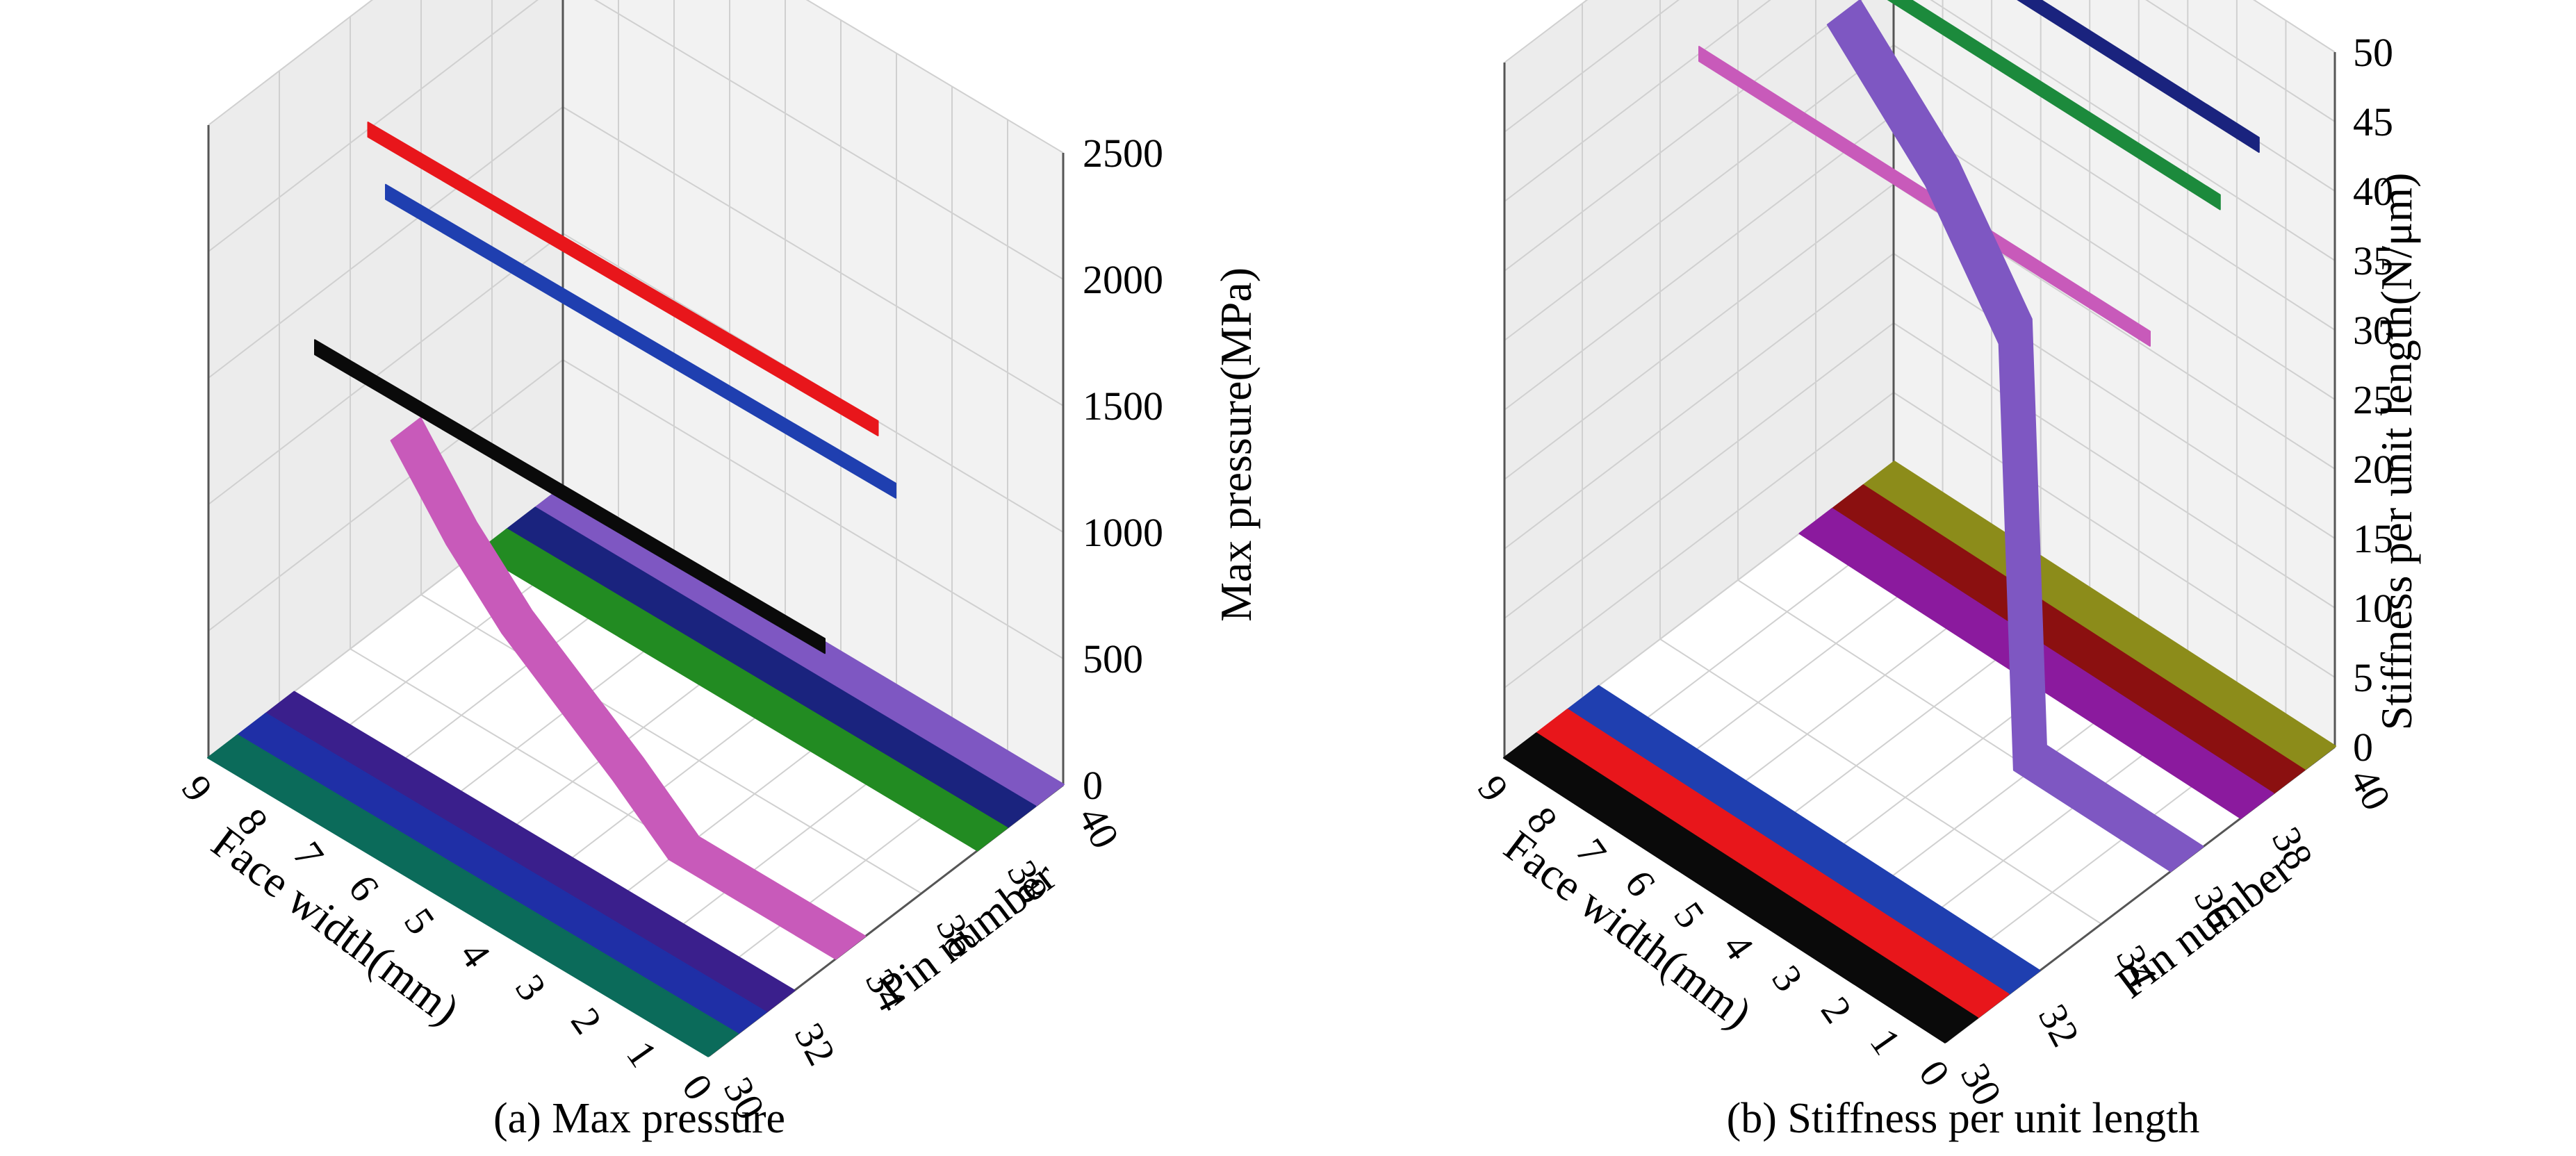 This screenshot has width=2576, height=1156. What do you see at coordinates (1934, 1073) in the screenshot?
I see `x-tick-label: 0` at bounding box center [1934, 1073].